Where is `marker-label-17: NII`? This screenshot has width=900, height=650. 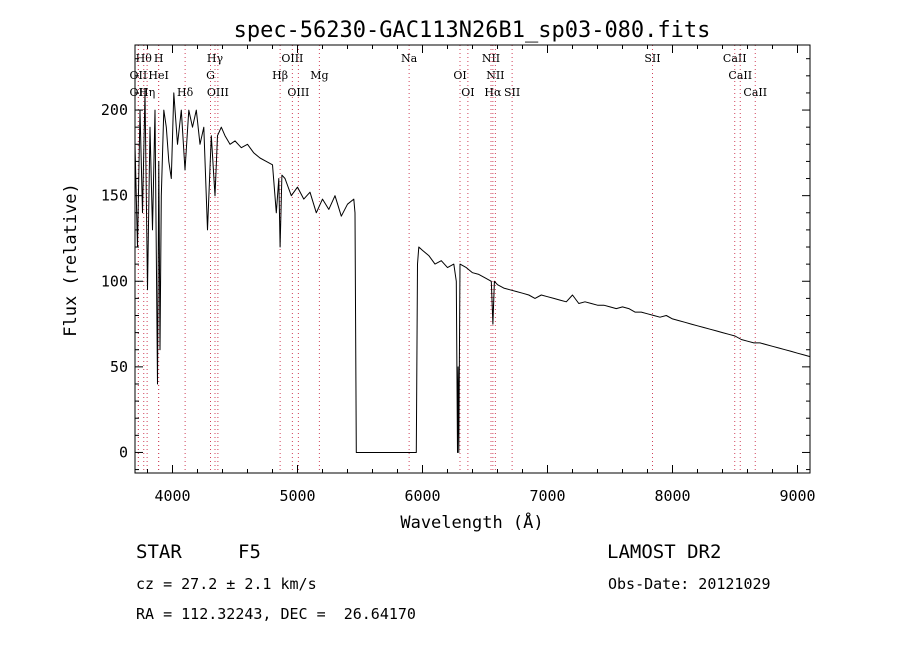 marker-label-17: NII is located at coordinates (491, 58).